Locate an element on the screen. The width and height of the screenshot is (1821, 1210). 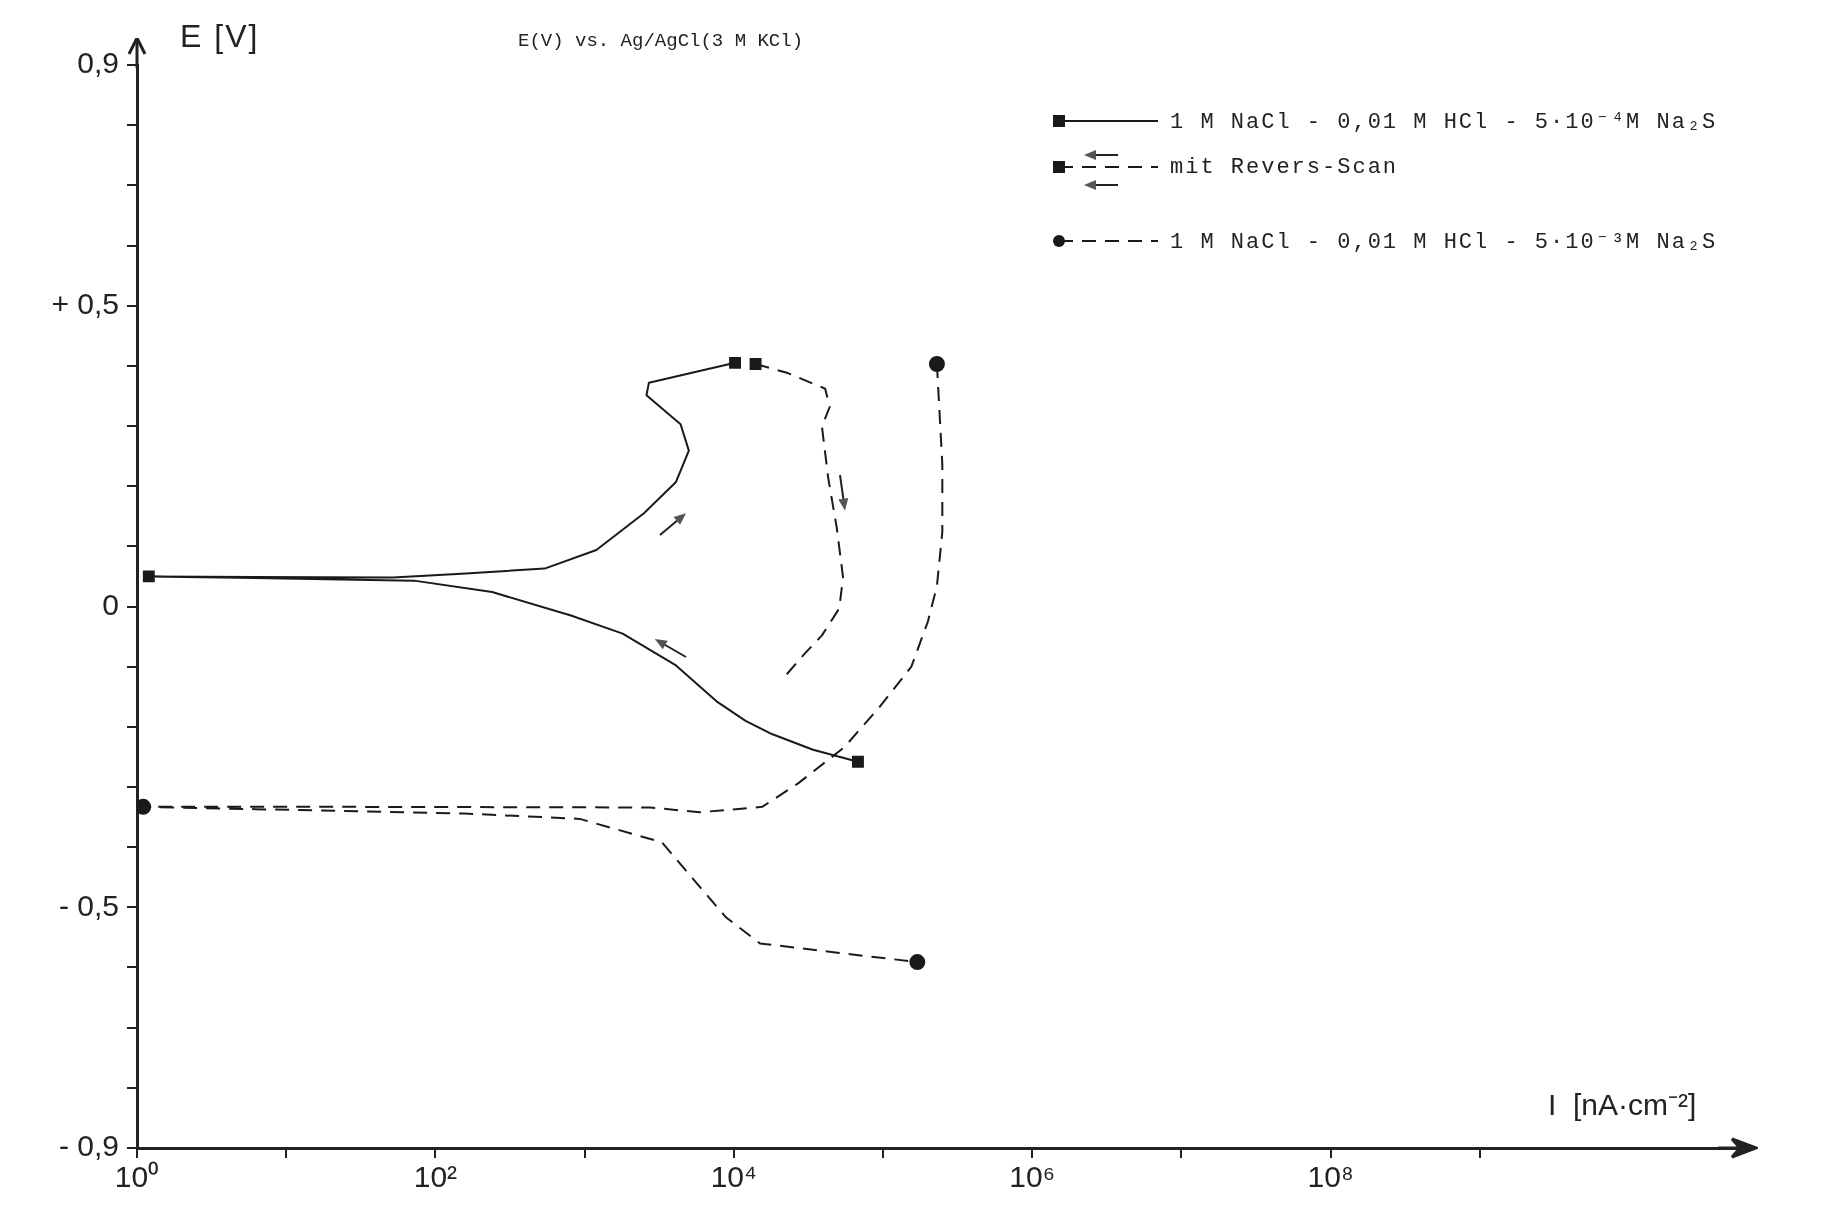
y-tick-label: 0 is located at coordinates (110, 604).